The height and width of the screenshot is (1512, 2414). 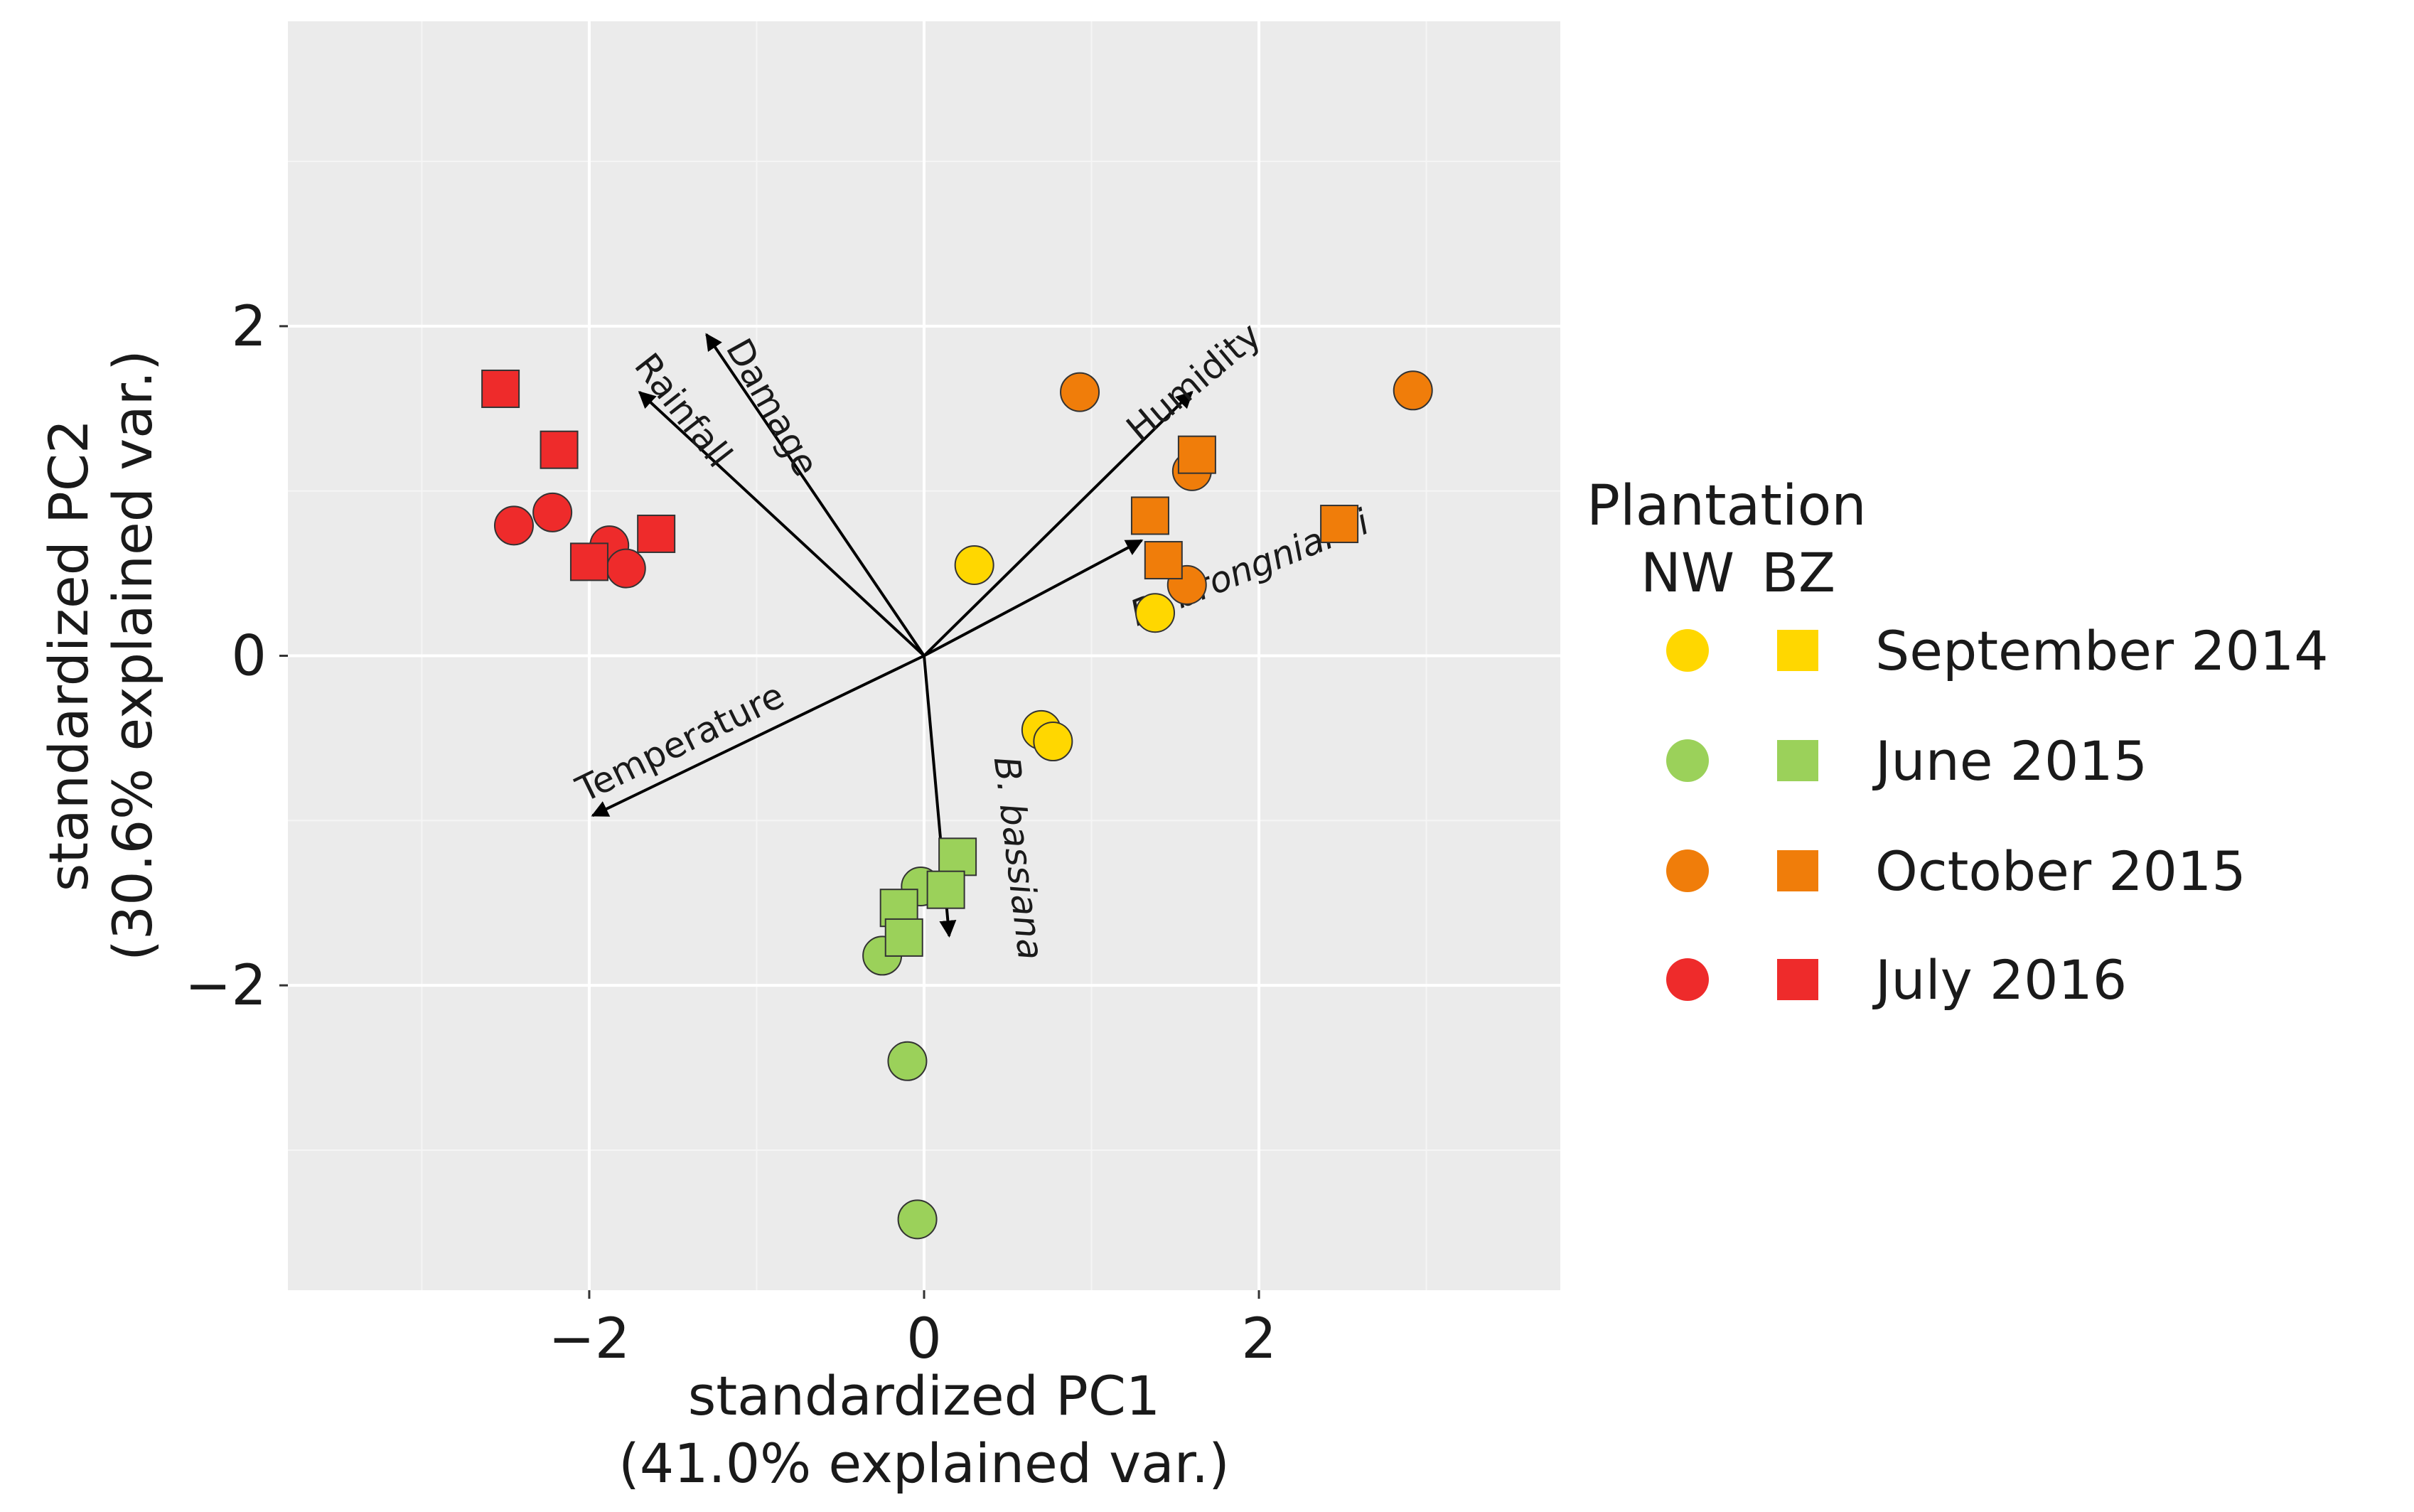 I want to click on x-axis-label: standardized PC1, so click(x=924, y=1396).